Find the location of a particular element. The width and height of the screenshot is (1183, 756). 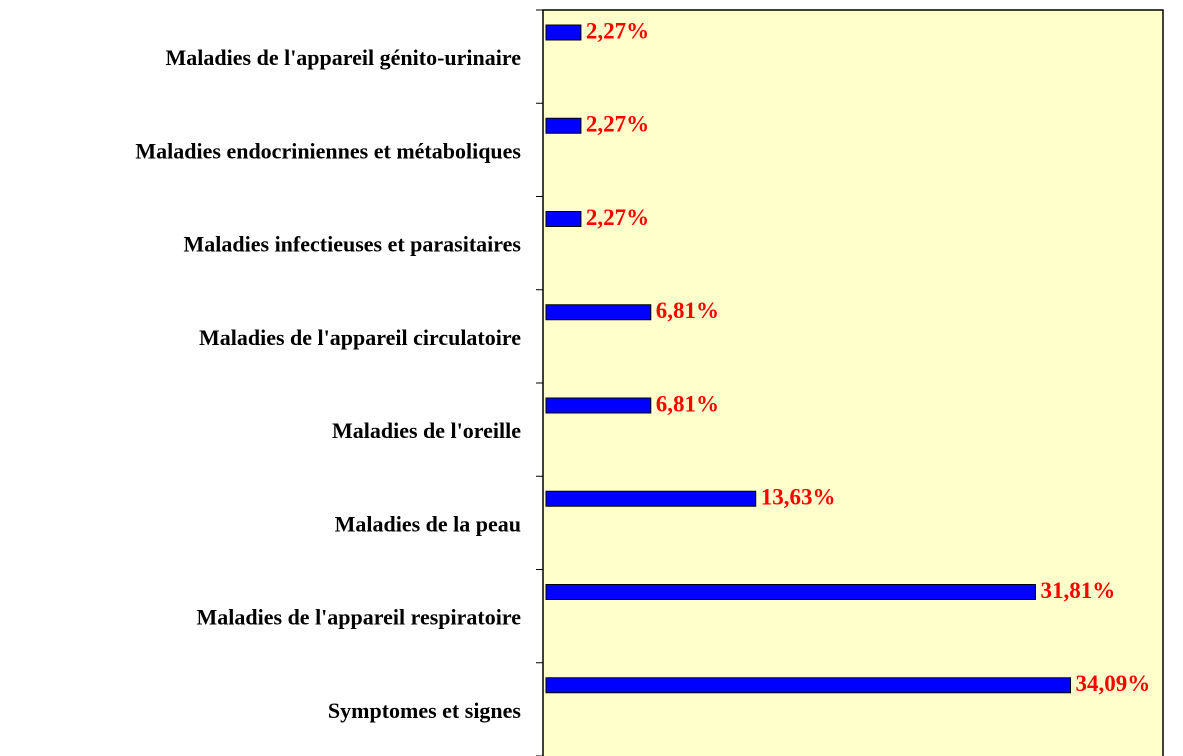

category-label: Maladies de l'appareil circulatoire is located at coordinates (360, 337).